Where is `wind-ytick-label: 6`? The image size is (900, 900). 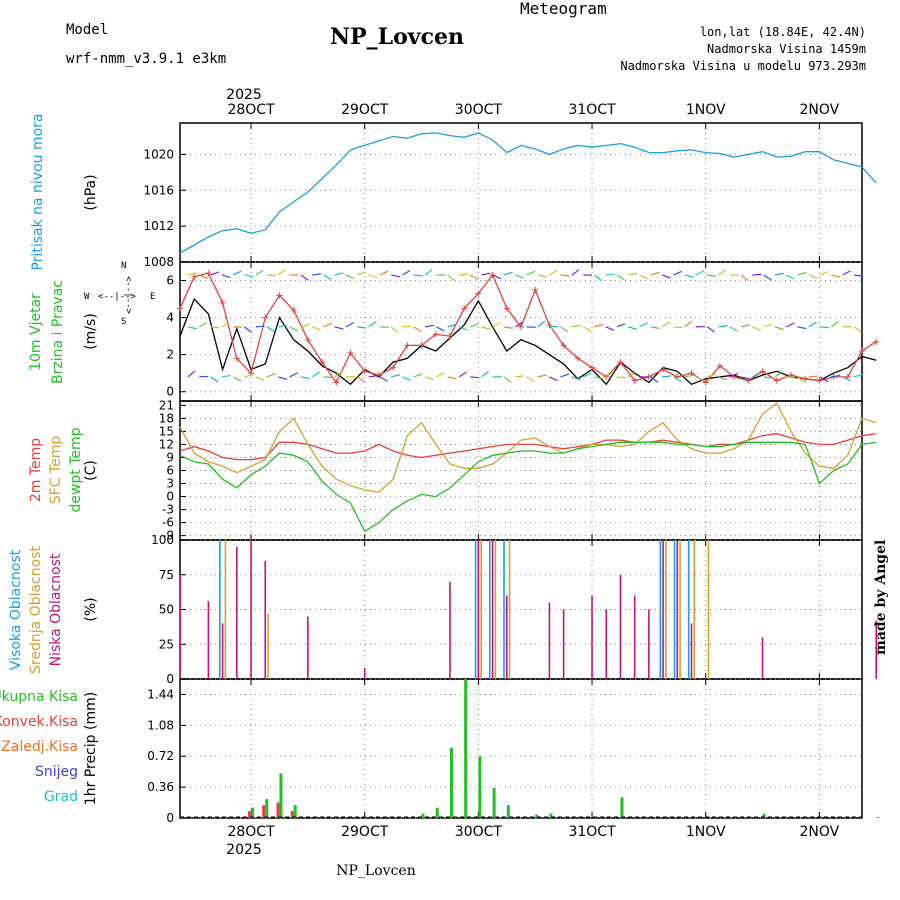
wind-ytick-label: 6 is located at coordinates (170, 281).